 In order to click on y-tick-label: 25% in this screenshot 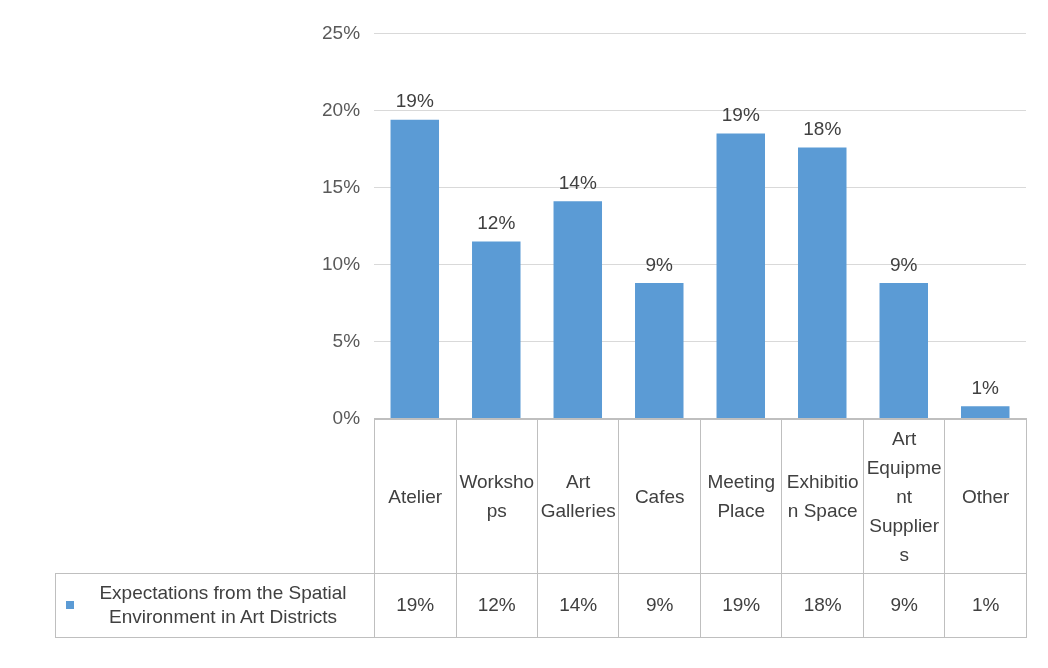, I will do `click(341, 32)`.